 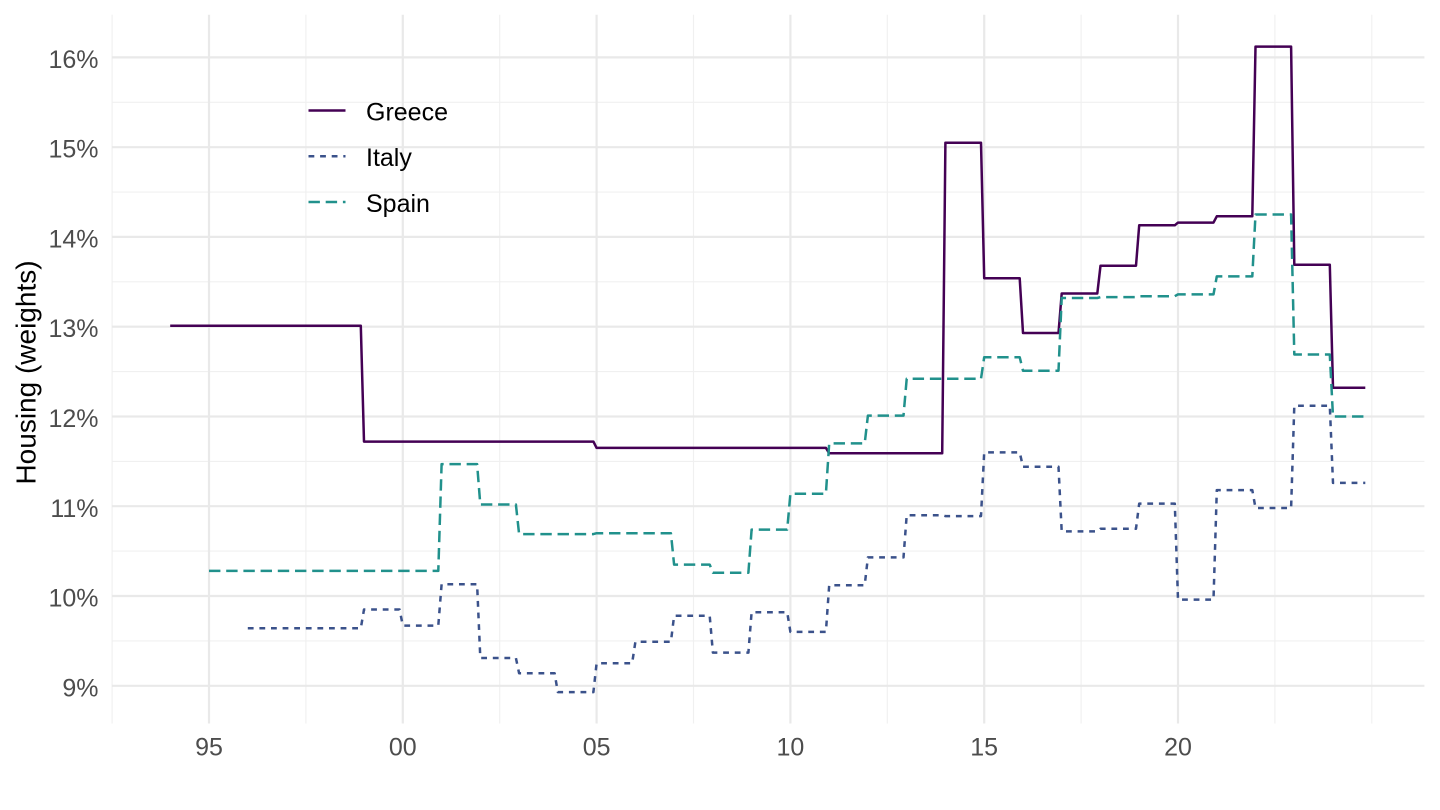 I want to click on svg-text: 05, so click(x=597, y=748).